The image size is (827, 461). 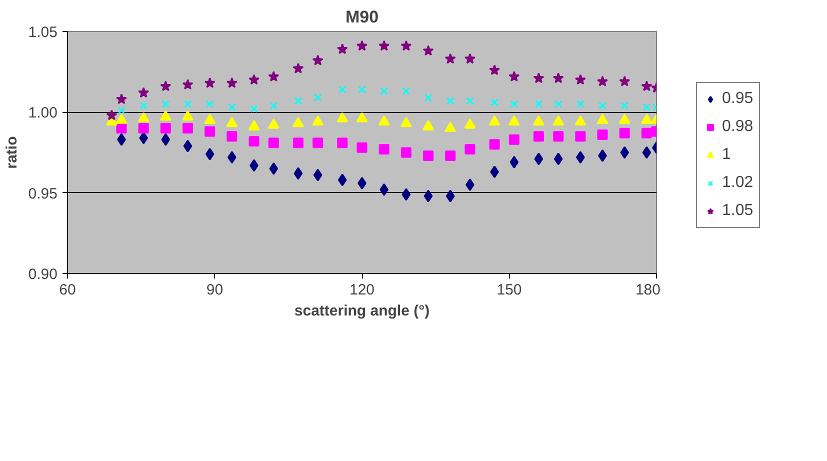 I want to click on y-tick-label: 1.00, so click(x=43, y=113).